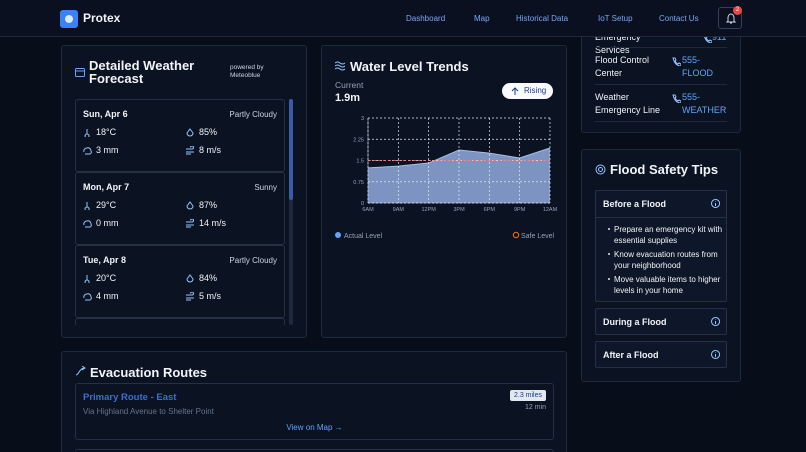  Describe the element at coordinates (615, 18) in the screenshot. I see `nav-link: IoT Setup` at that location.